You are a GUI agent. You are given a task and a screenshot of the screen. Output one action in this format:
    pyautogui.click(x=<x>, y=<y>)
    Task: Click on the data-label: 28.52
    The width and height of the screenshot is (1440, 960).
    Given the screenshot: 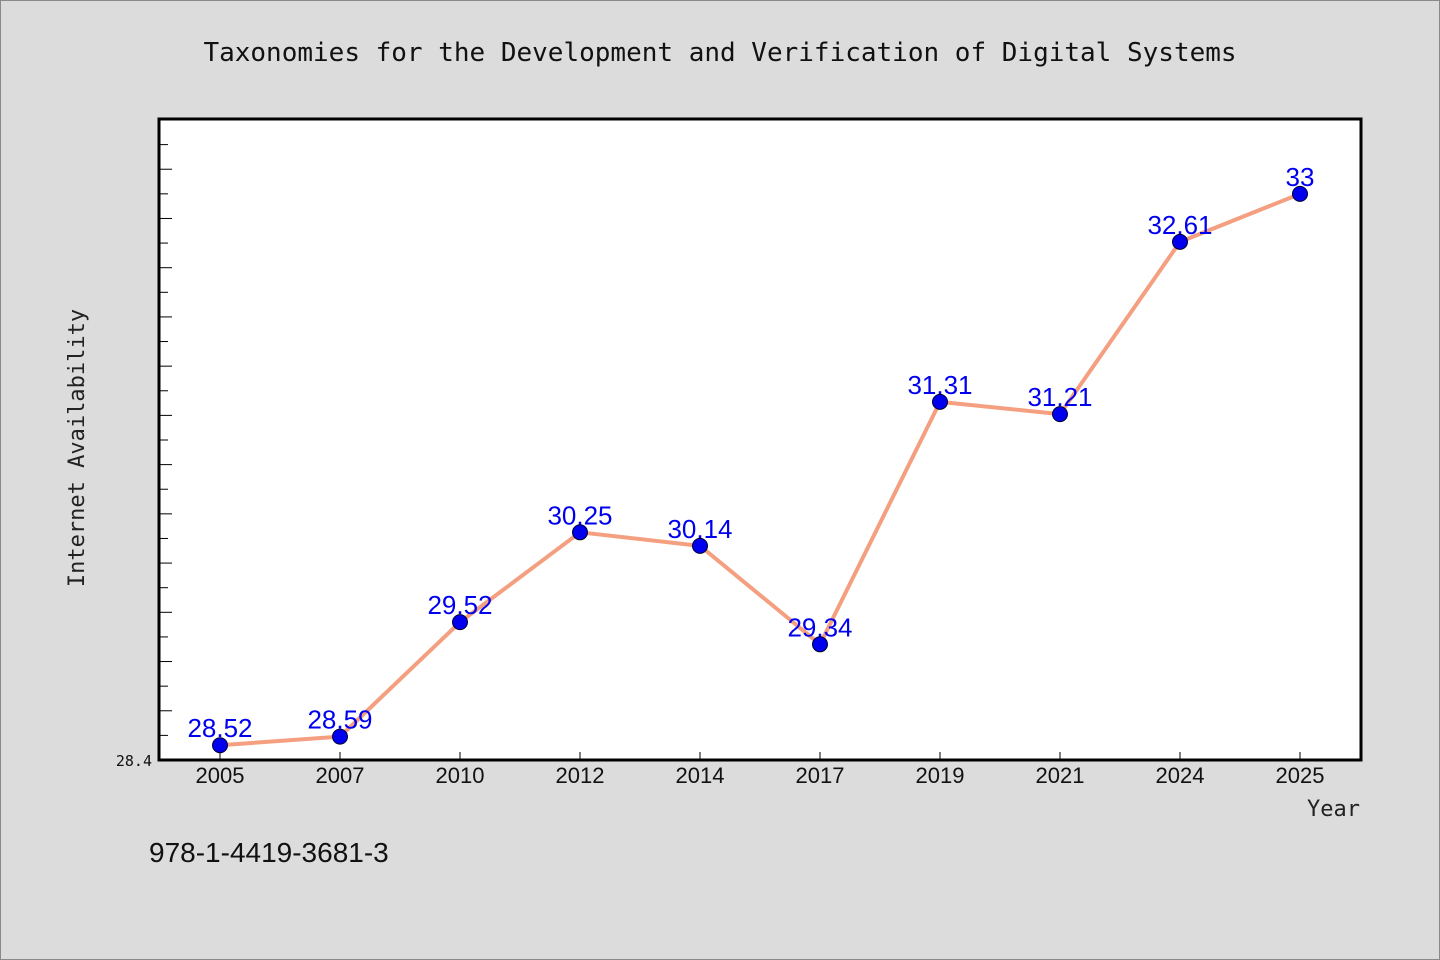 What is the action you would take?
    pyautogui.click(x=219, y=728)
    